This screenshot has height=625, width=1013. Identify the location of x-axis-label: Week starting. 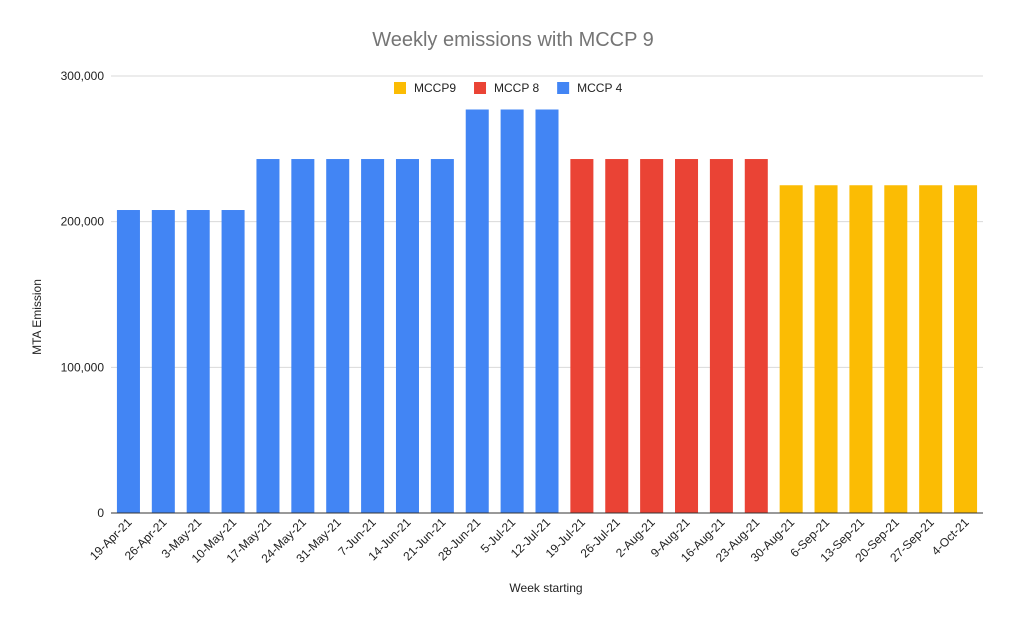
(545, 588).